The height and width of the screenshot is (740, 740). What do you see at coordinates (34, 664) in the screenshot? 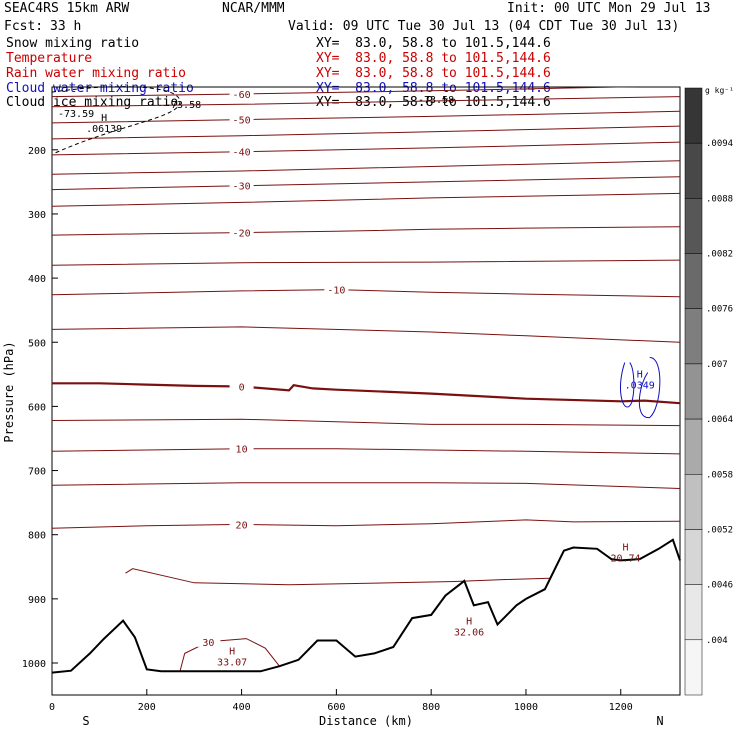
I see `y-tick-label: 1000` at bounding box center [34, 664].